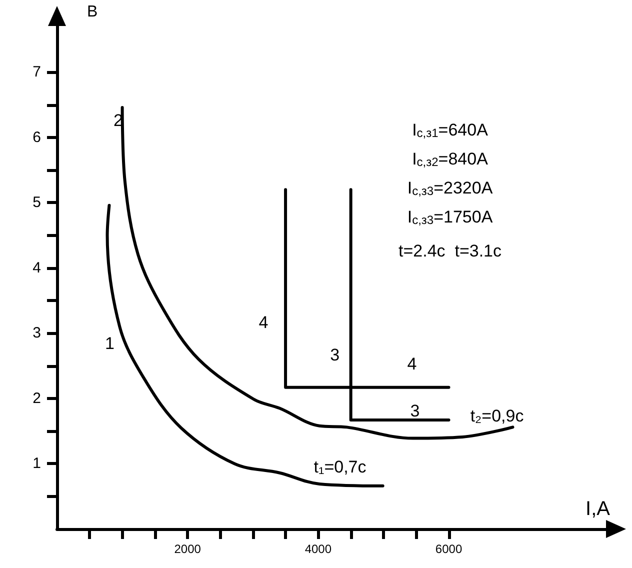 The image size is (632, 568). I want to click on annotation: 4, so click(263, 322).